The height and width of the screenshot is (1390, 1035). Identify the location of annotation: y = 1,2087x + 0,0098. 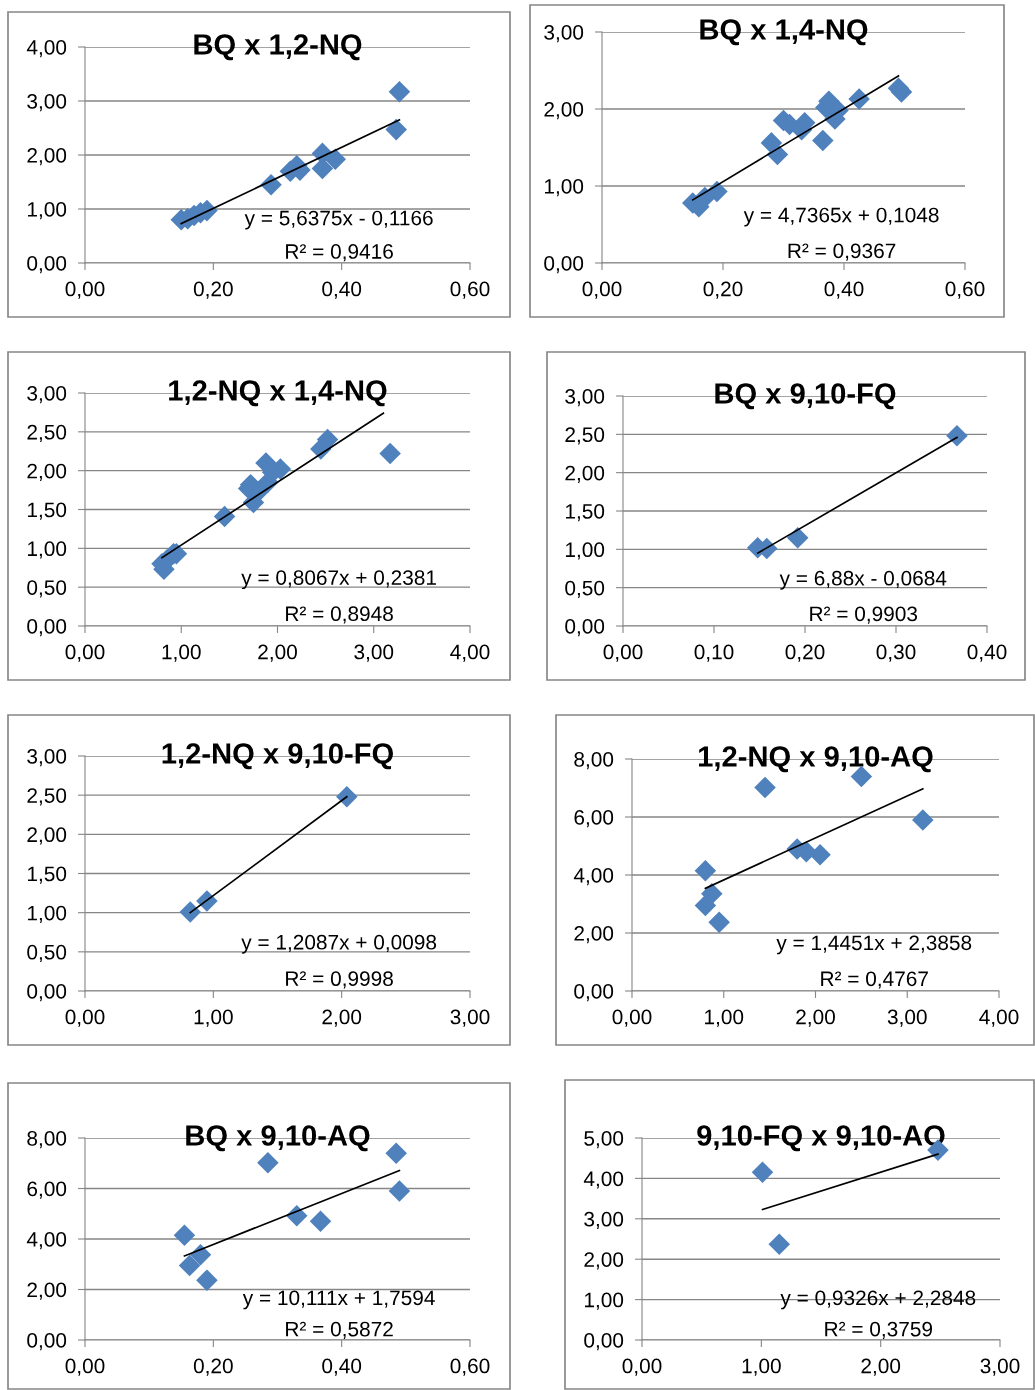
(339, 944).